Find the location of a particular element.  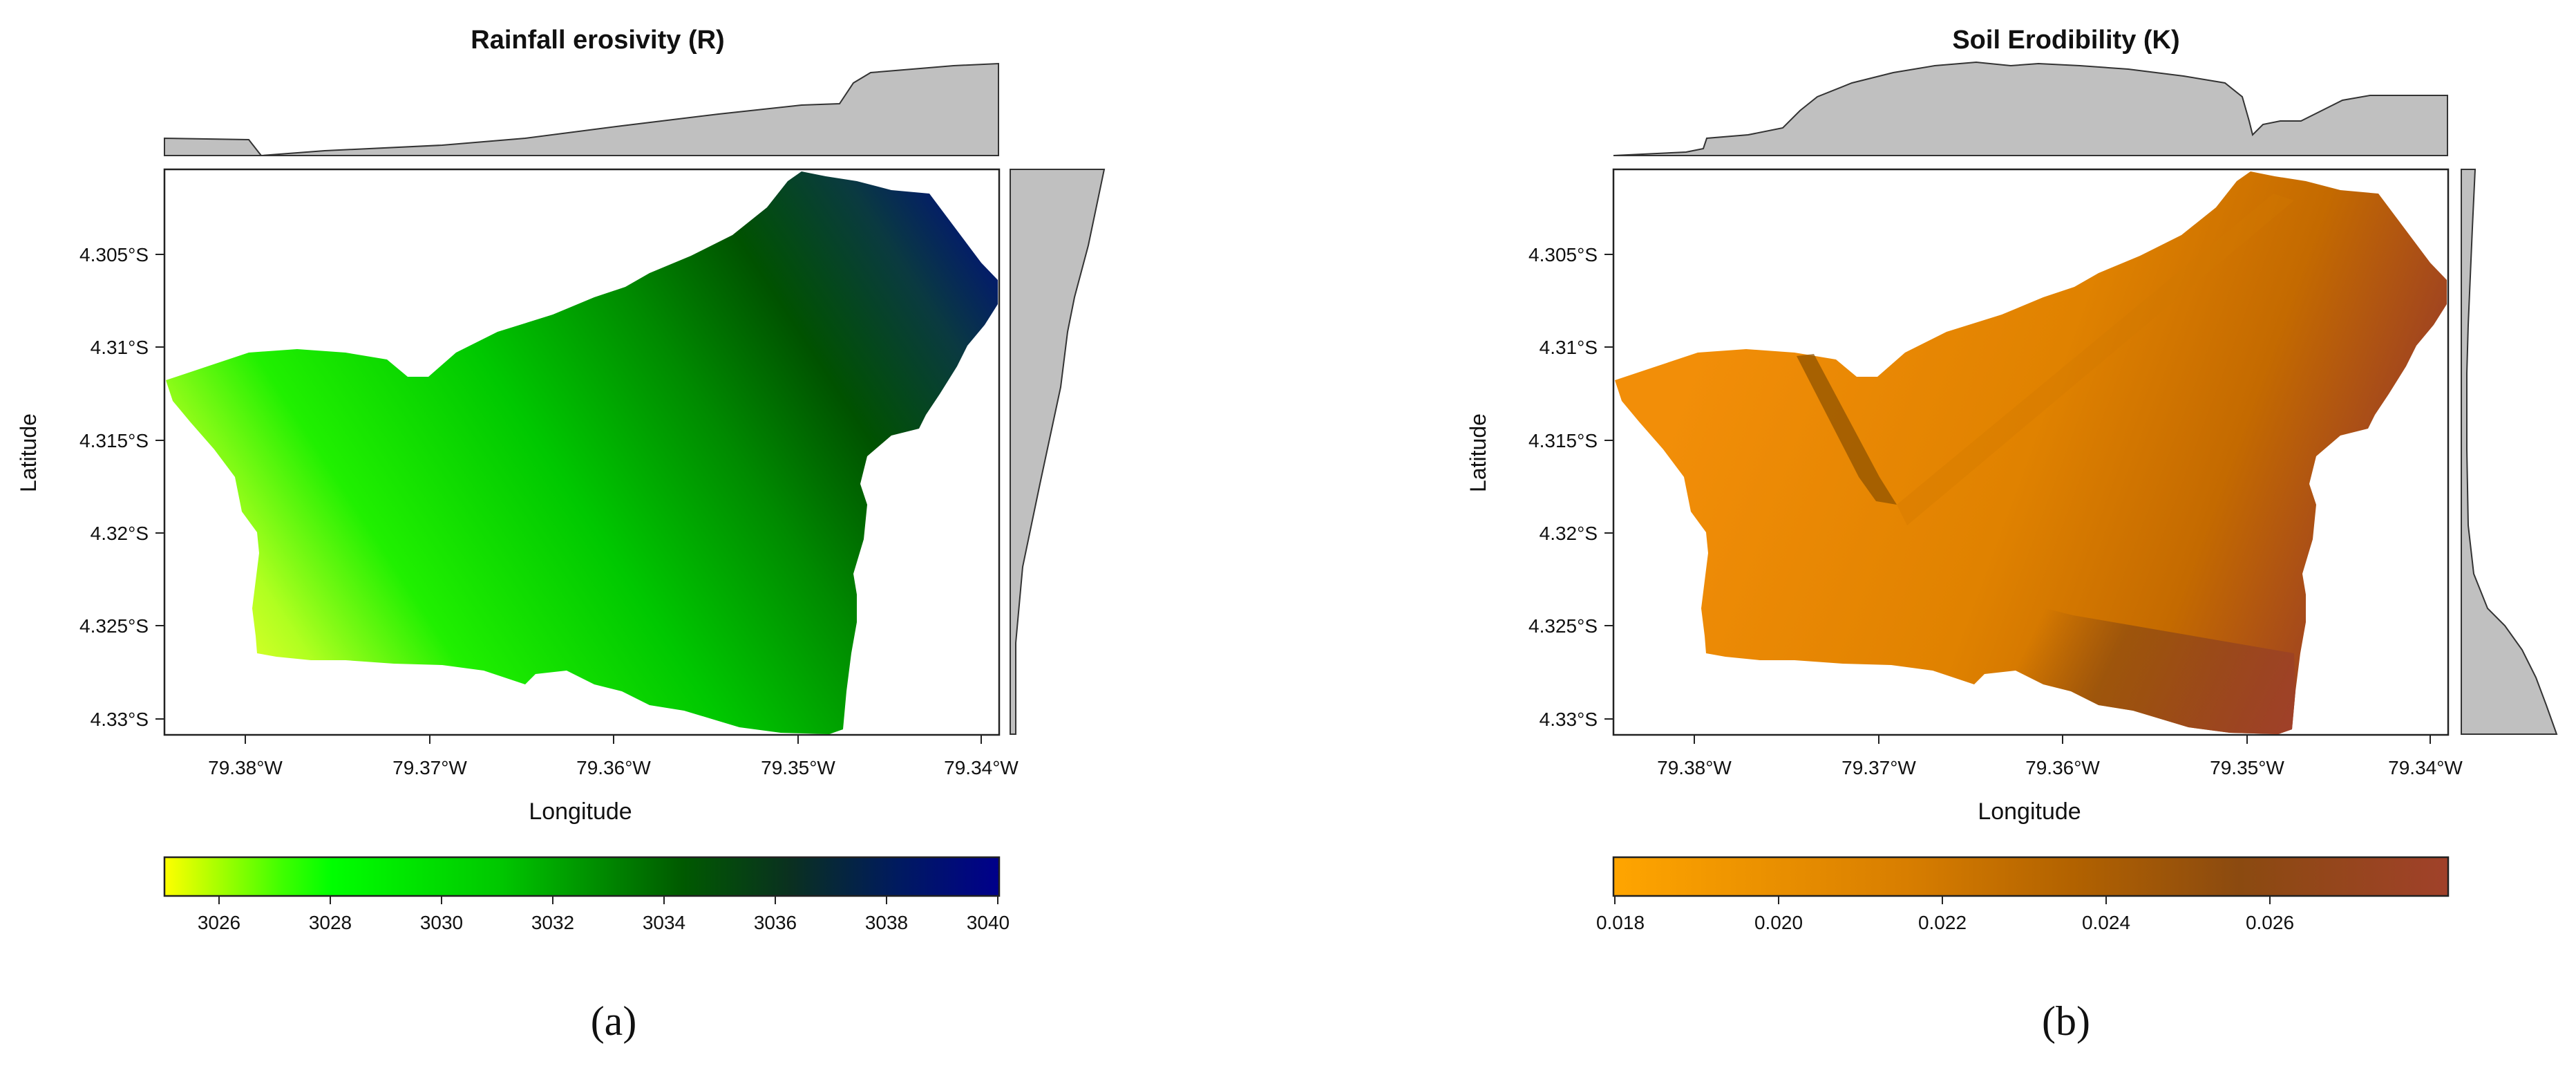

panel-b-x-axis: 79.38°W 79.37°W 79.36°W 79.35°W 79.34°W is located at coordinates (2060, 756).